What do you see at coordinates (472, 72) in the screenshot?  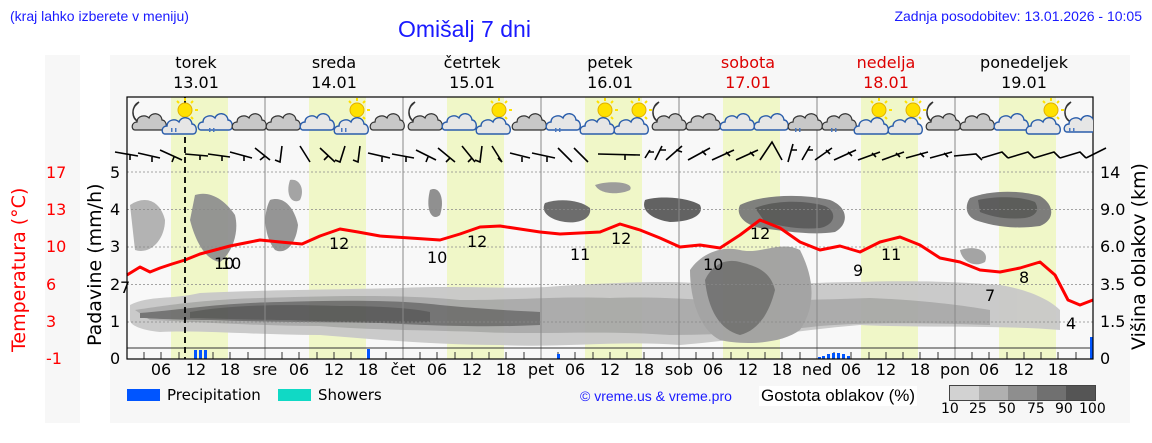 I see `day-label: četrtek 15.01` at bounding box center [472, 72].